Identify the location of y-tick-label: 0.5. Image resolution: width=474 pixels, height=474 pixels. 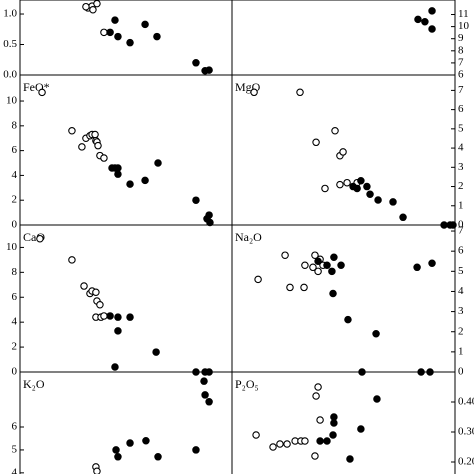
(10, 44).